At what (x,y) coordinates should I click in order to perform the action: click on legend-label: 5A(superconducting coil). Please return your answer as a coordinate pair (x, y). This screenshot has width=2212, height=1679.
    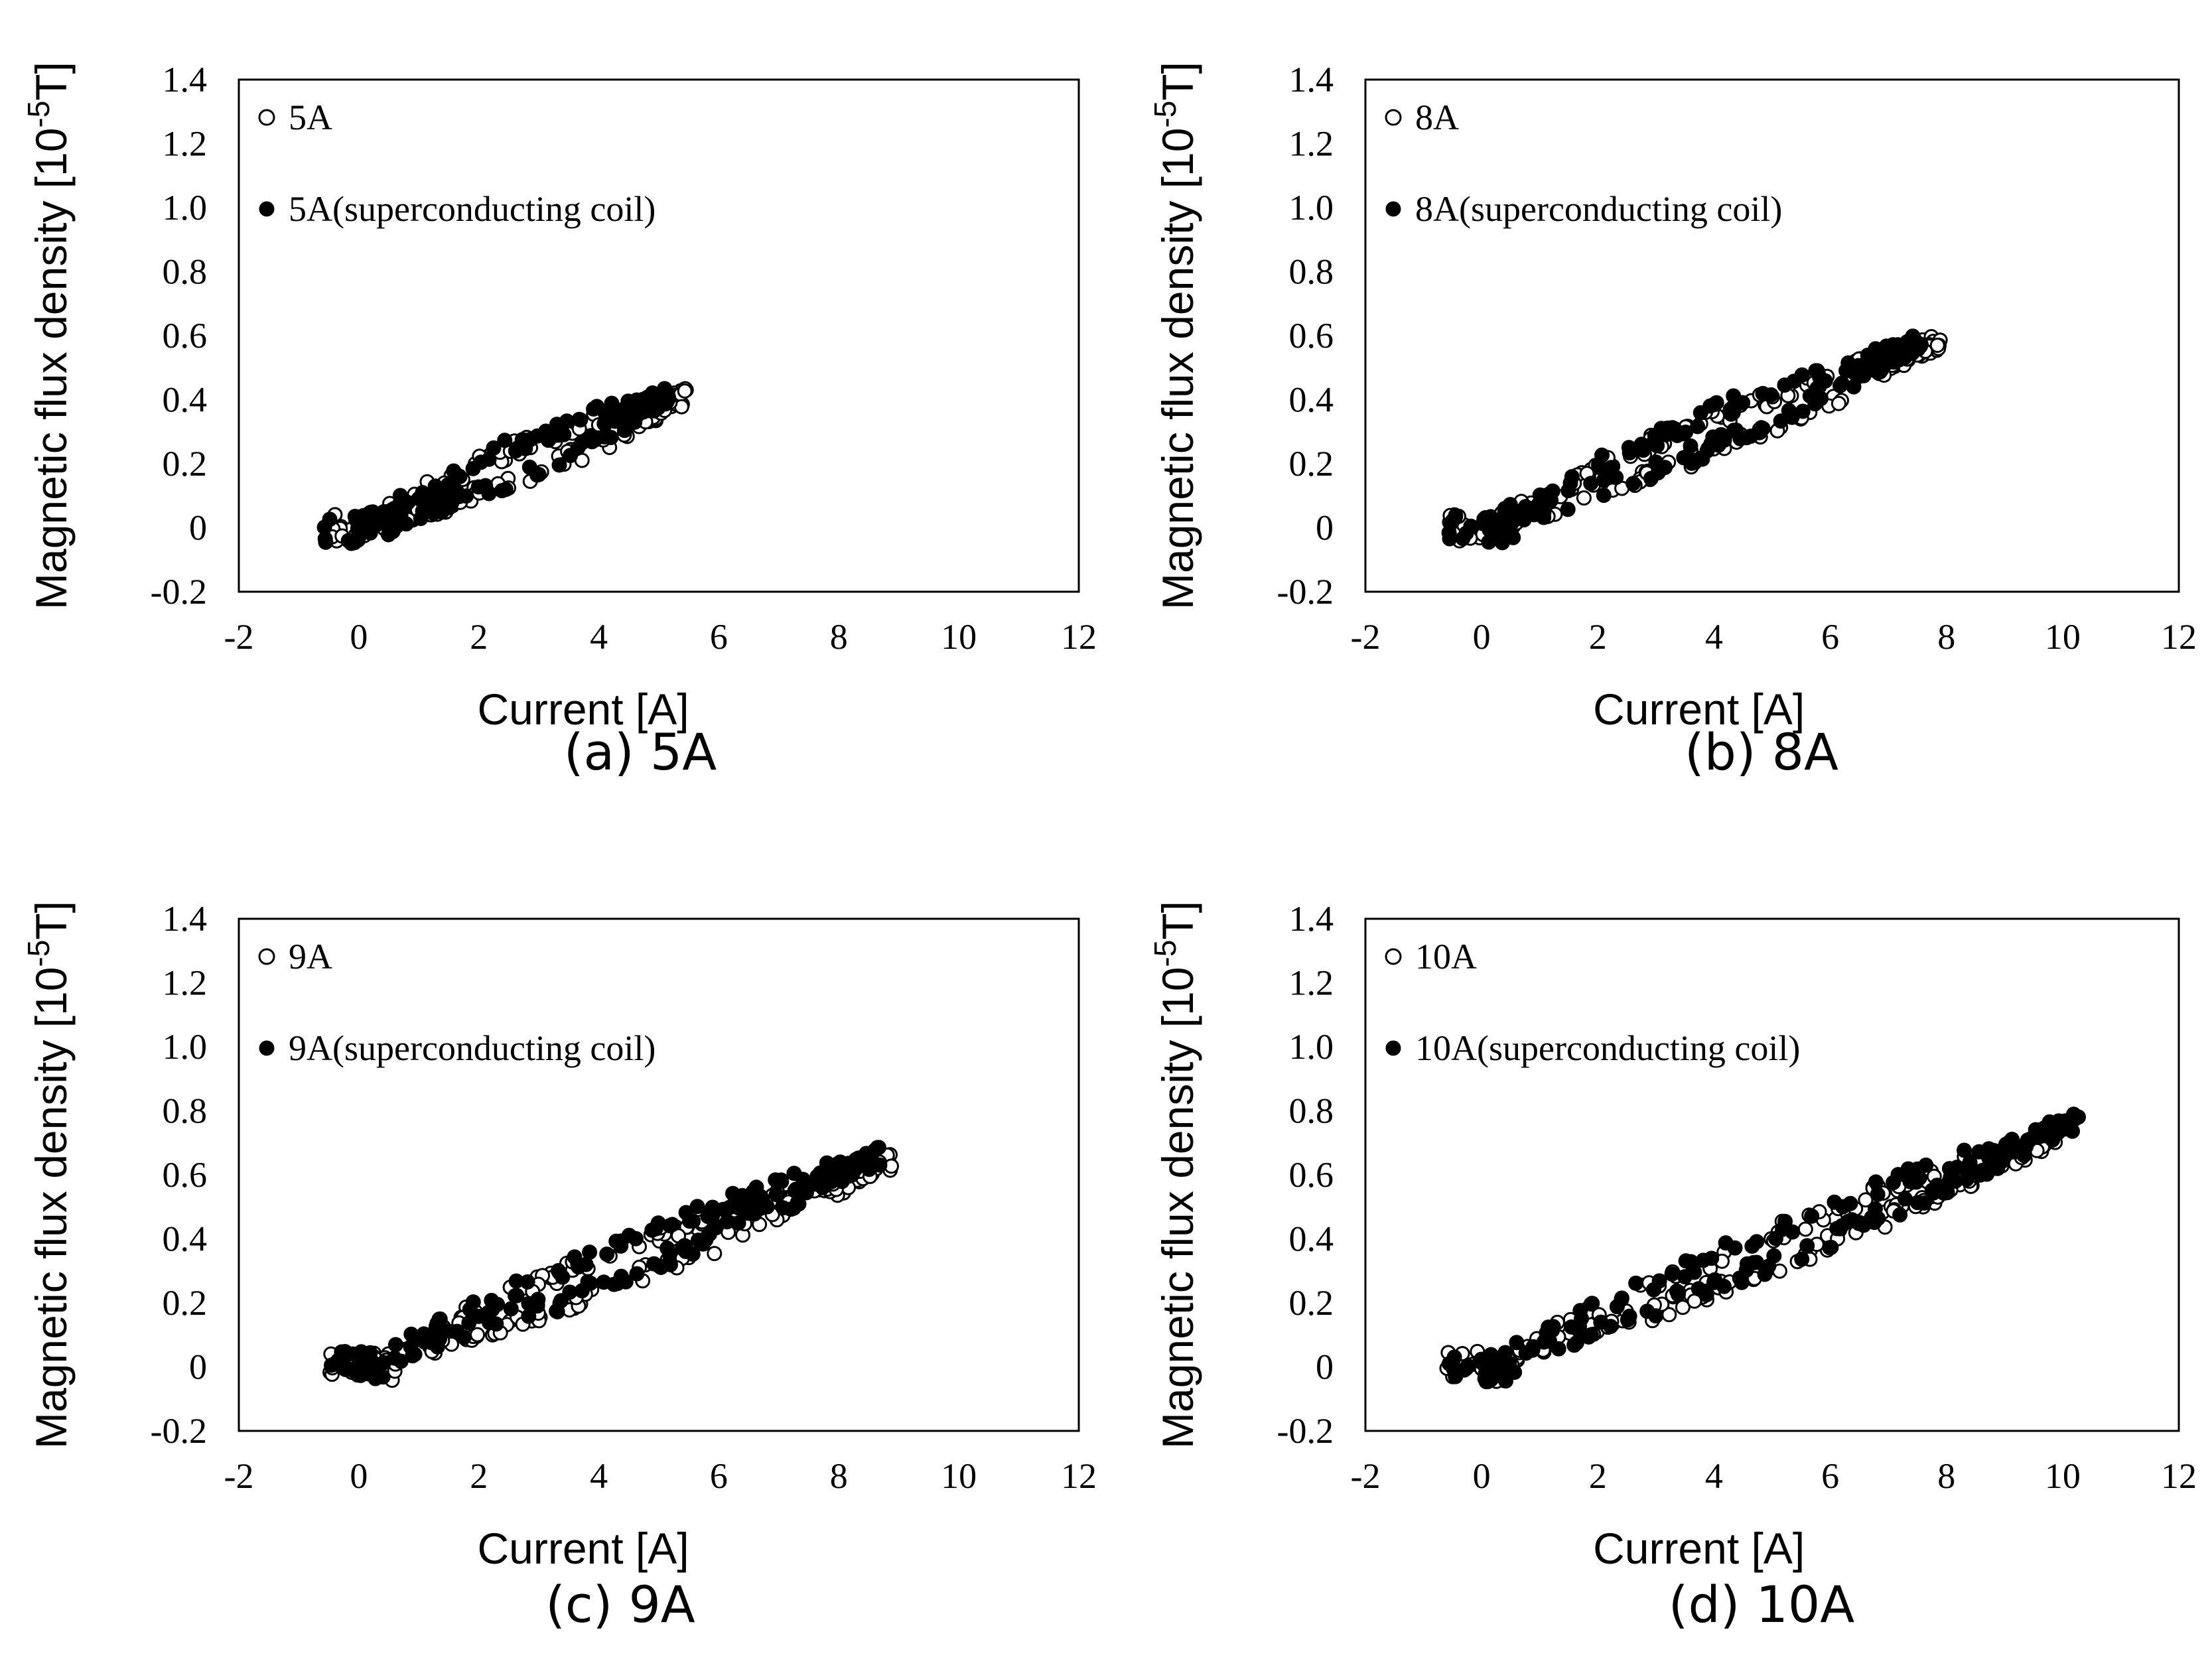
    Looking at the image, I should click on (472, 209).